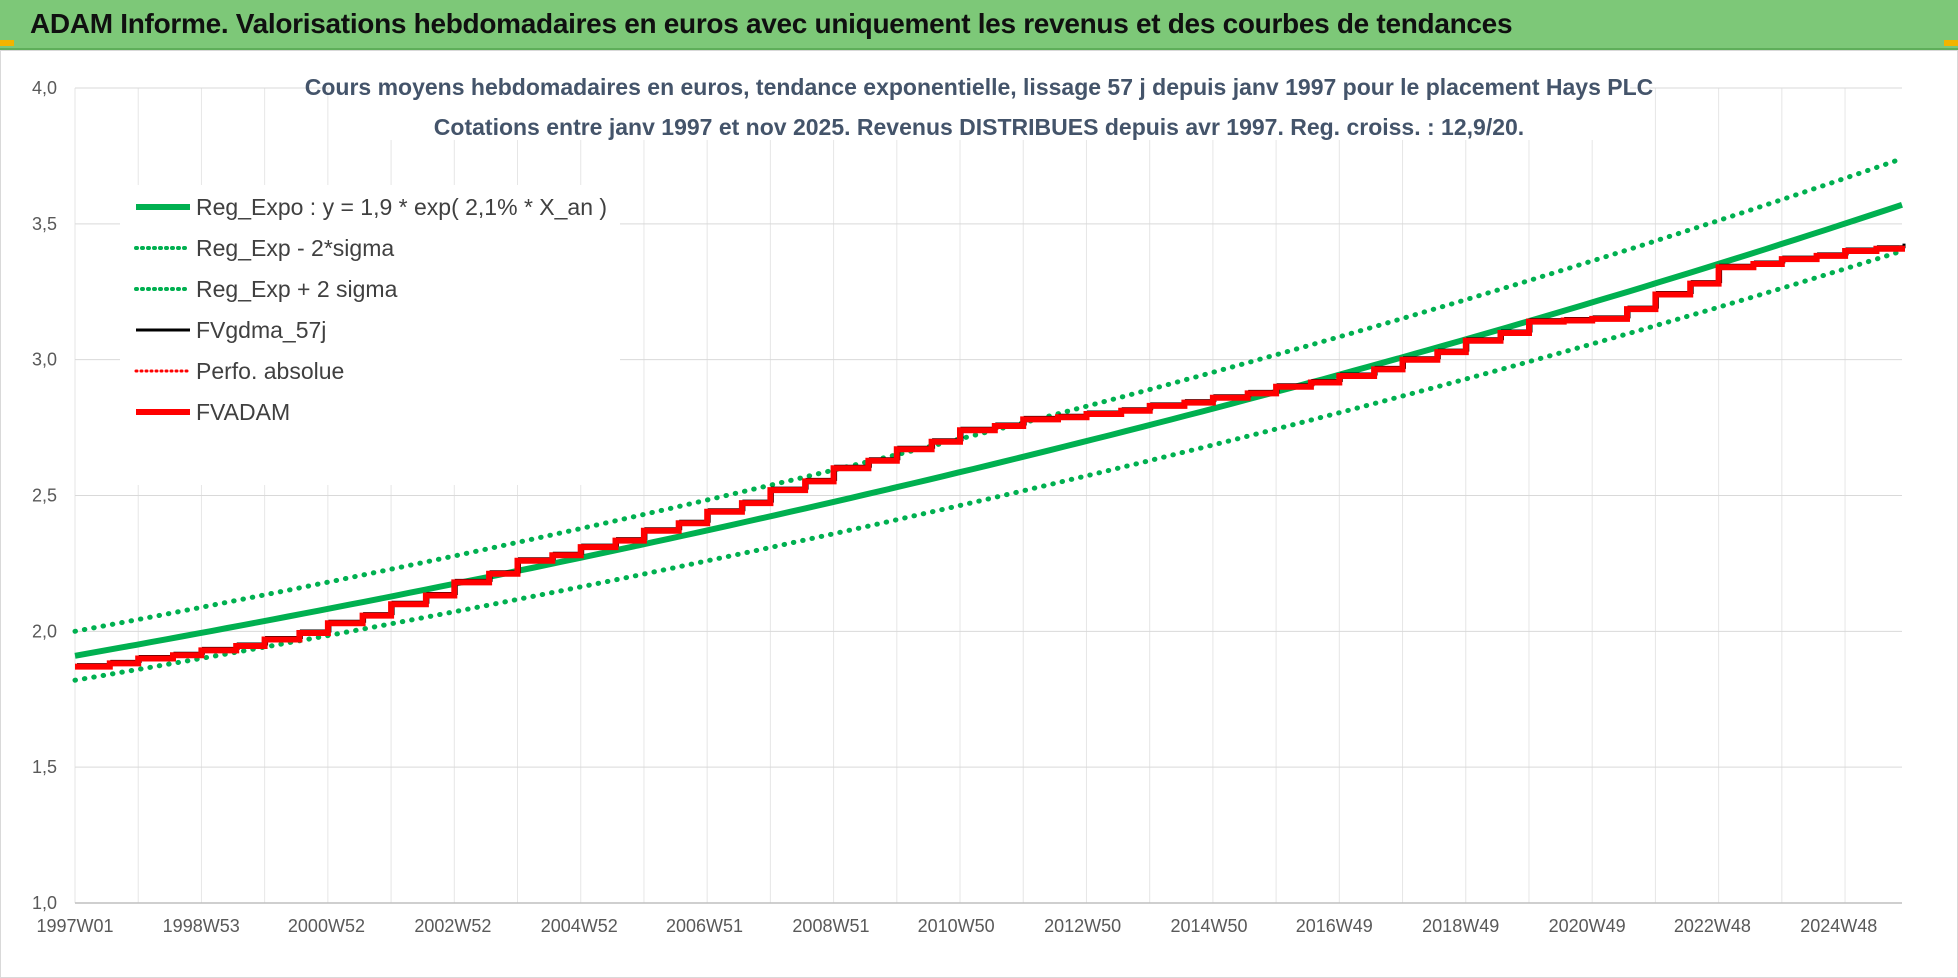 This screenshot has width=1958, height=978. I want to click on legend-label-fvgdma: FVgdma_57j, so click(261, 330).